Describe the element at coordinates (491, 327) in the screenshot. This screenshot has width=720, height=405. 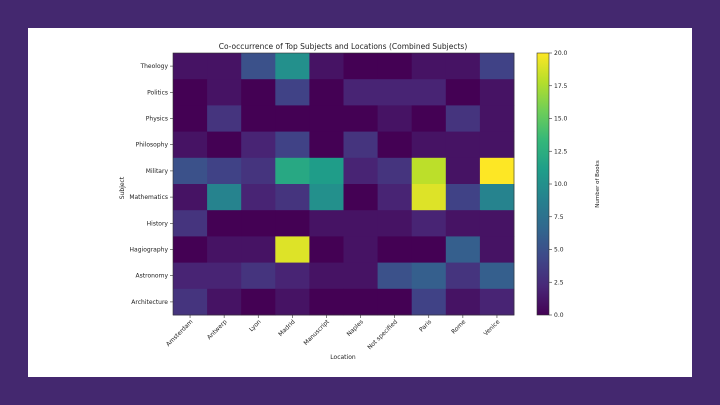
I see `x-tick-label: Venice` at that location.